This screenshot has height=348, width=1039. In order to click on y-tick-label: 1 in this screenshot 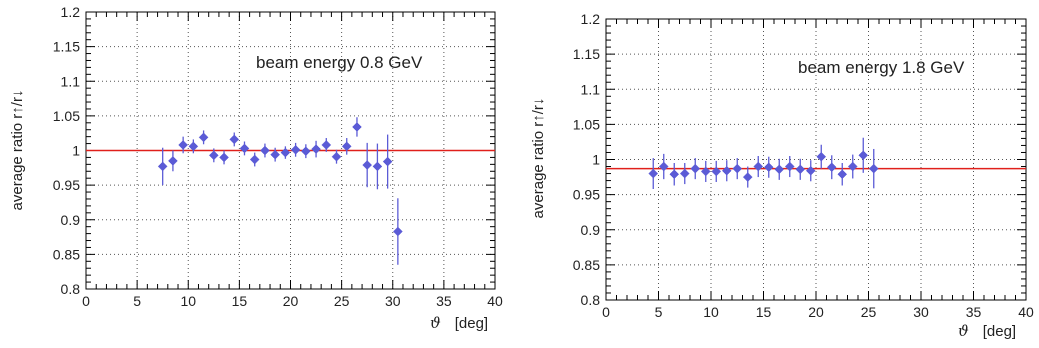, I will do `click(76, 151)`.